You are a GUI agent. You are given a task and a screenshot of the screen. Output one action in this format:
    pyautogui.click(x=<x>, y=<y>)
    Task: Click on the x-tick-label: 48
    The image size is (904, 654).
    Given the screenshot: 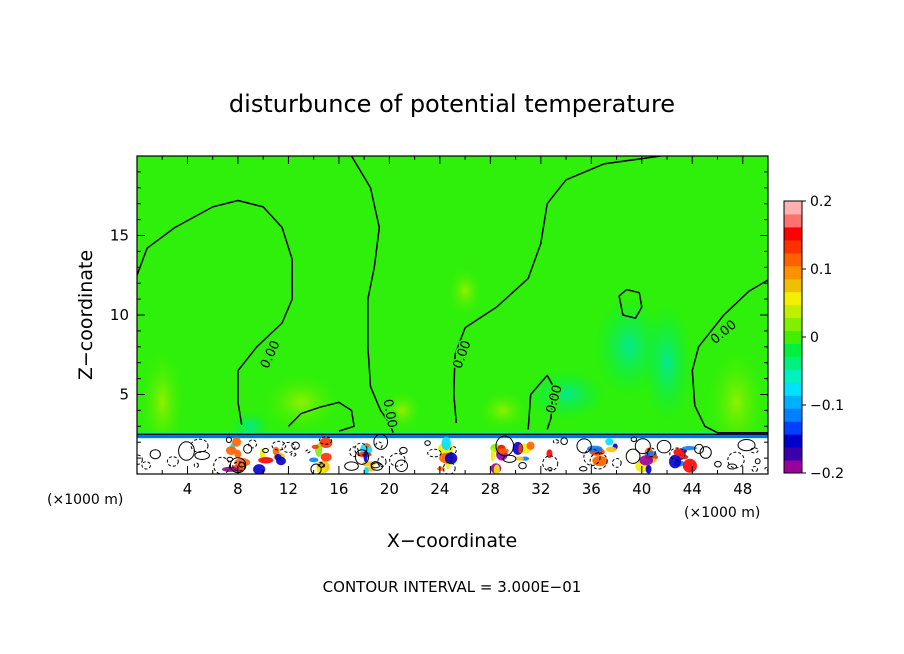 What is the action you would take?
    pyautogui.click(x=742, y=489)
    